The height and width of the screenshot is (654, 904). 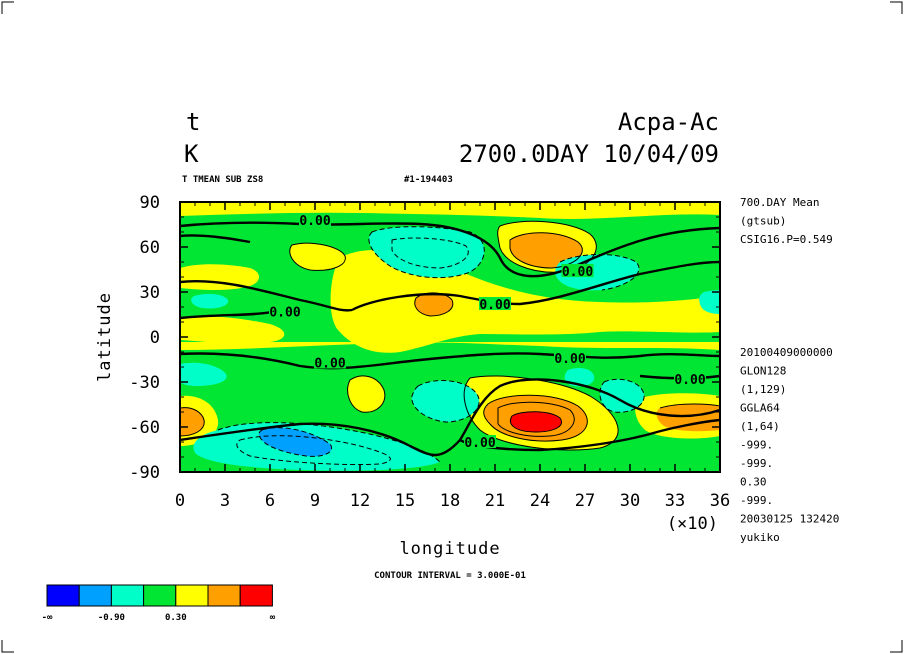 I want to click on colorbar-label: 0.30, so click(x=176, y=618).